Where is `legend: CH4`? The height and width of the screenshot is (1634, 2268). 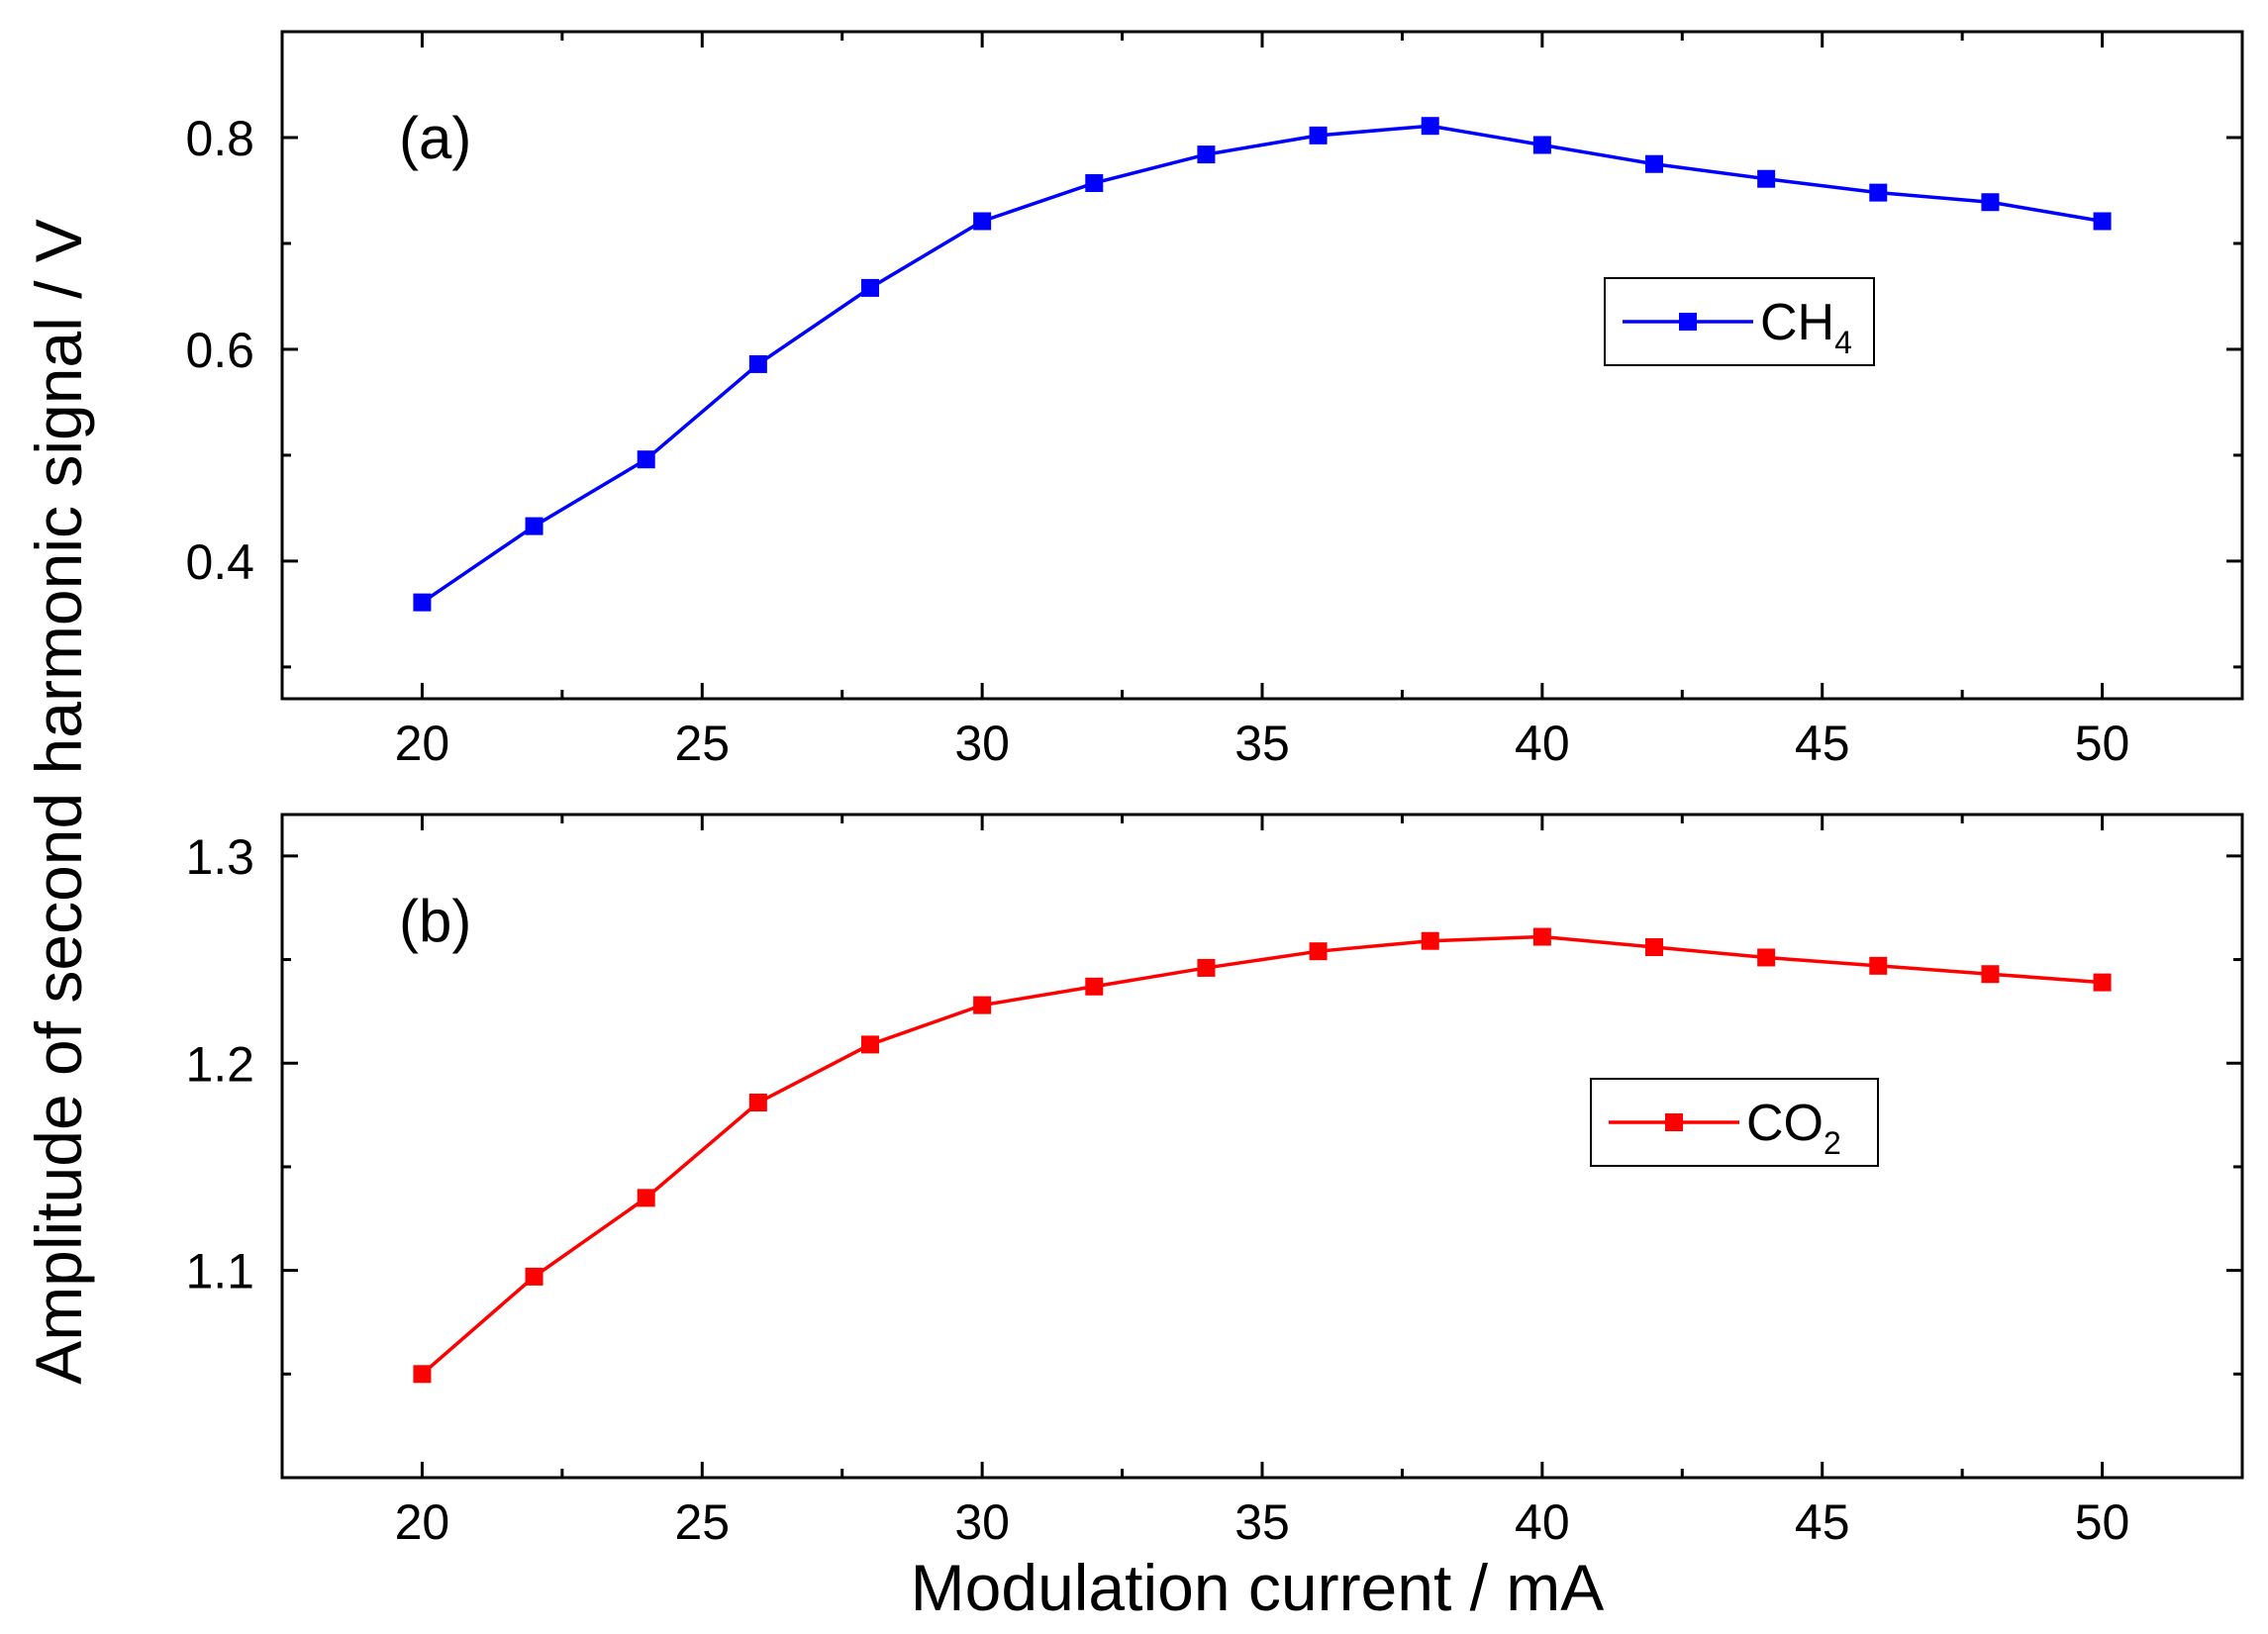 legend: CH4 is located at coordinates (1739, 321).